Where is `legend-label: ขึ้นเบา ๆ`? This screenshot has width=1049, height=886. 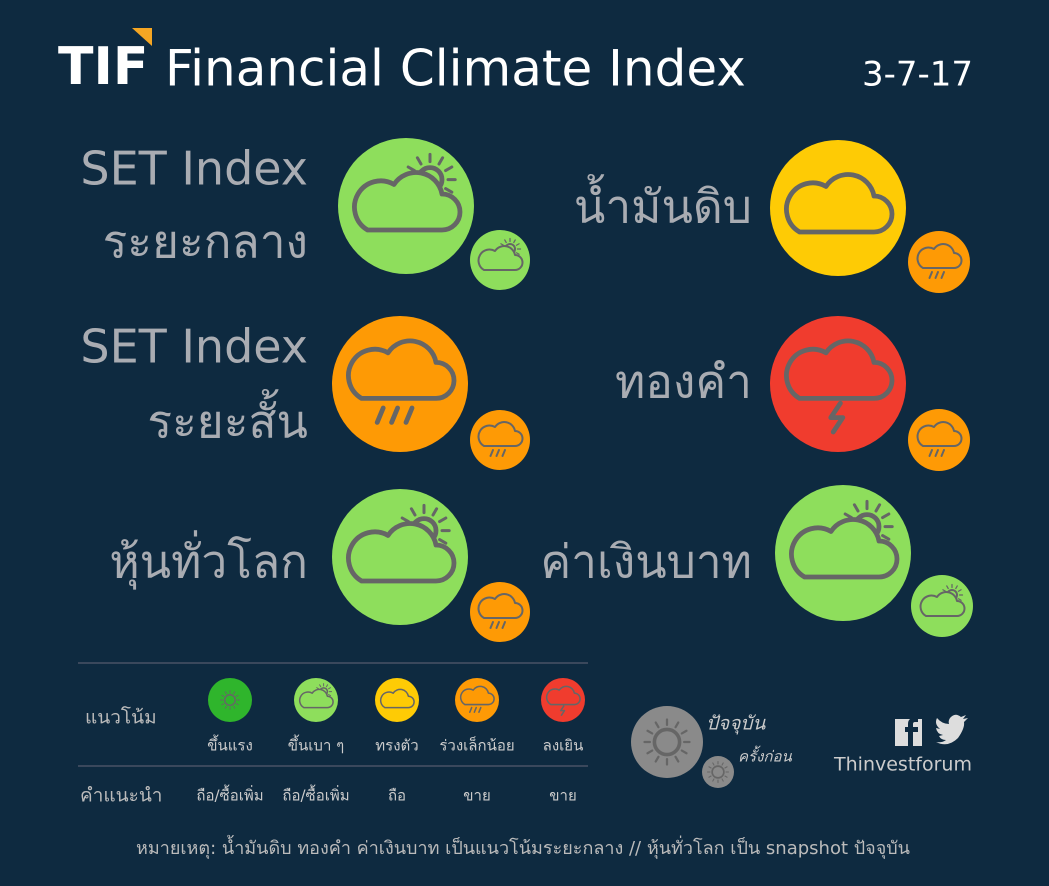
legend-label: ขึ้นเบา ๆ is located at coordinates (316, 745).